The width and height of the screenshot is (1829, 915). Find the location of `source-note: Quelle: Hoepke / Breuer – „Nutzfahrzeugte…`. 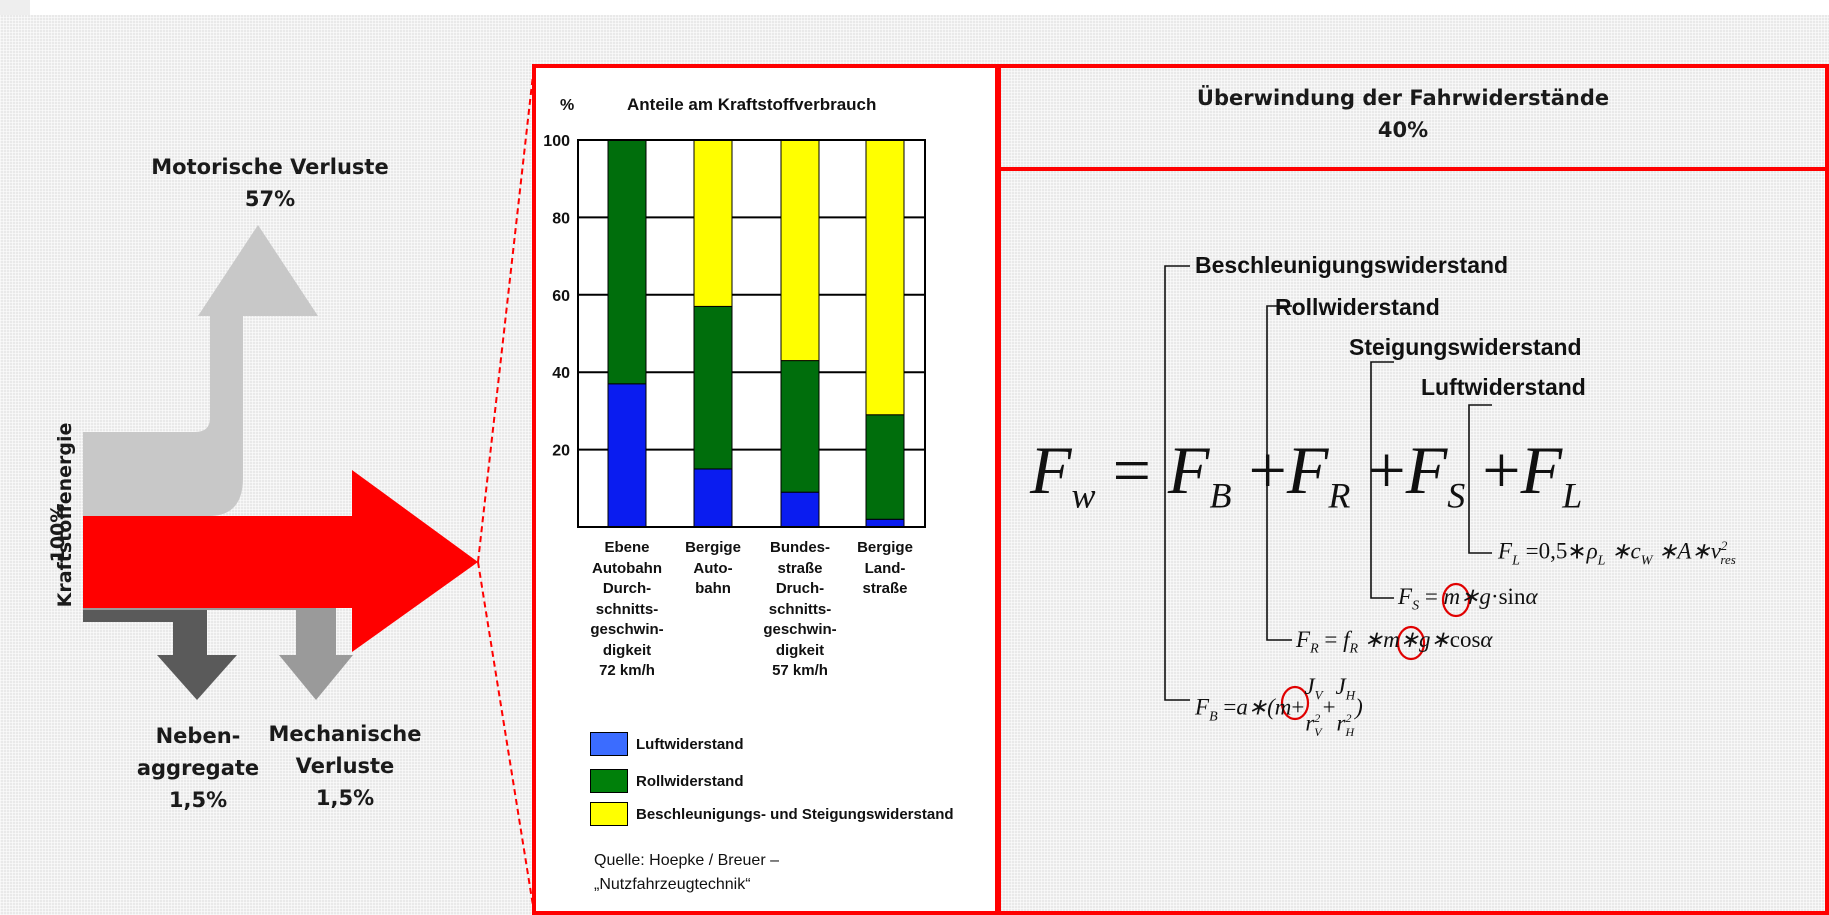

source-note: Quelle: Hoepke / Breuer – „Nutzfahrzeugte… is located at coordinates (686, 872).